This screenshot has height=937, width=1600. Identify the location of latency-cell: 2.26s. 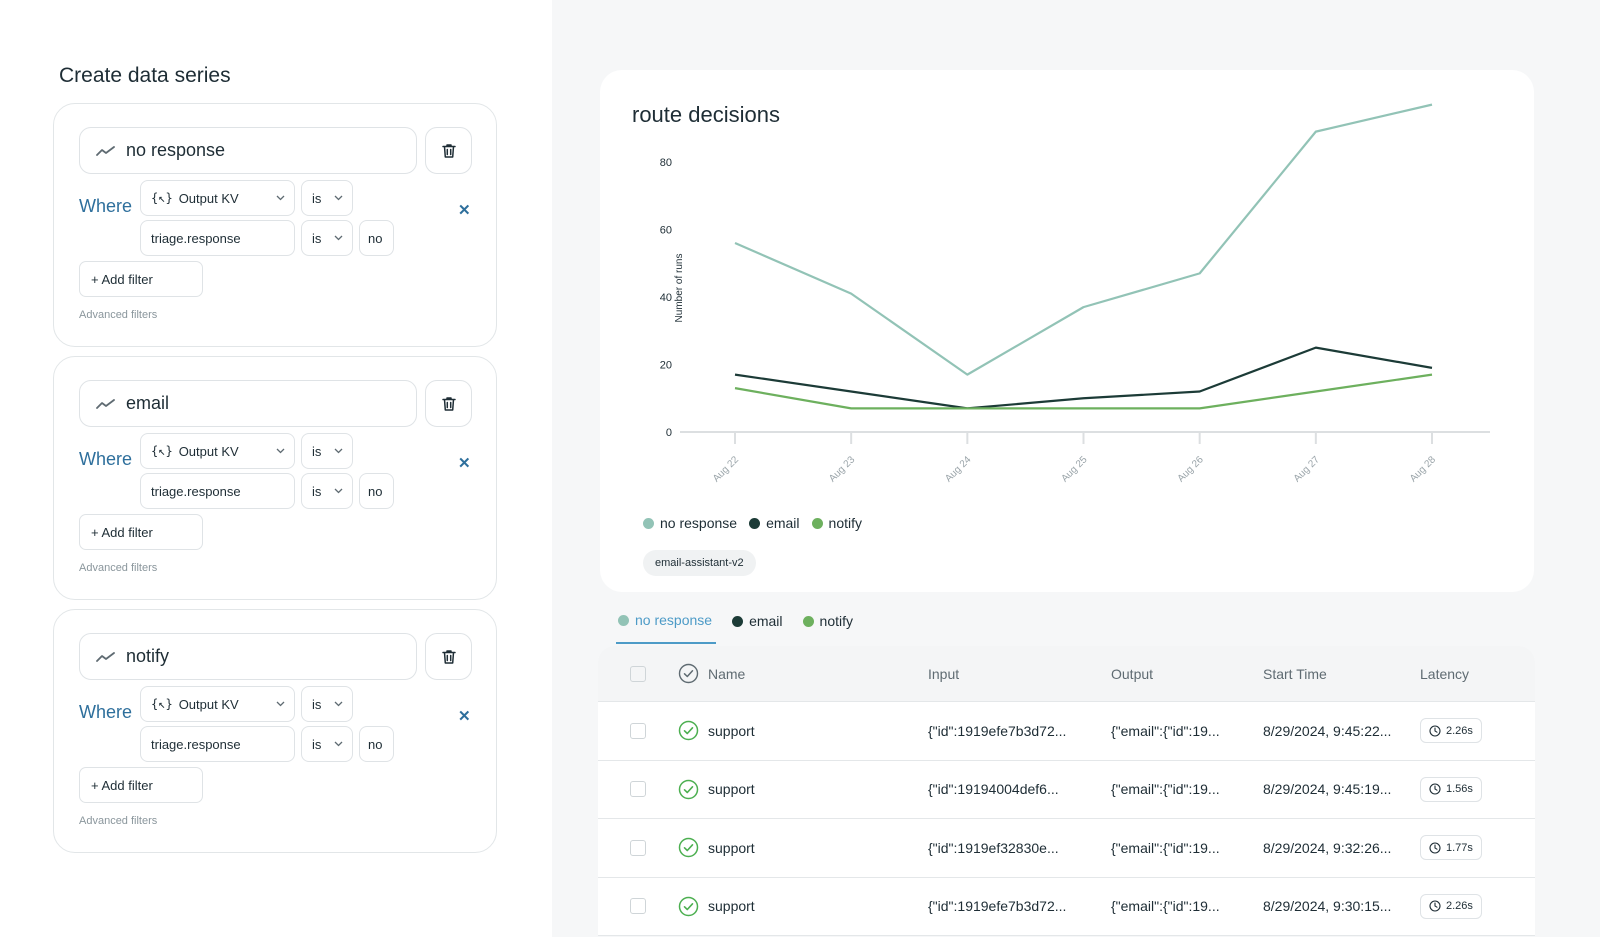
(1470, 731).